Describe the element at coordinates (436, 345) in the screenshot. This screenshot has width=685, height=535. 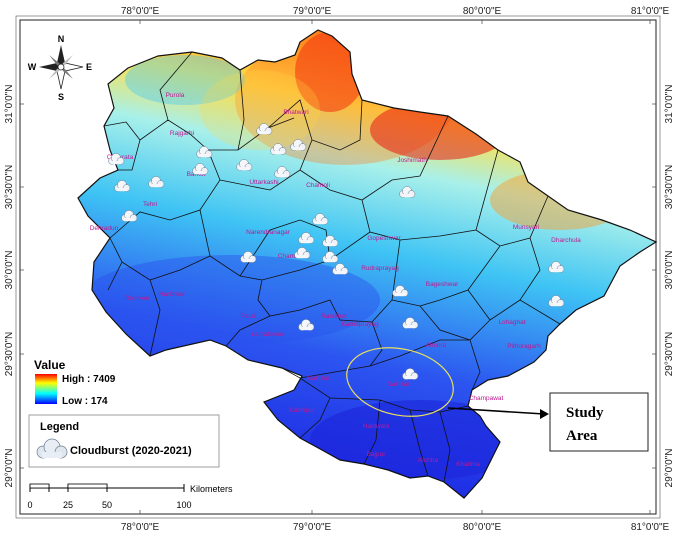
I see `place-label: Almora` at that location.